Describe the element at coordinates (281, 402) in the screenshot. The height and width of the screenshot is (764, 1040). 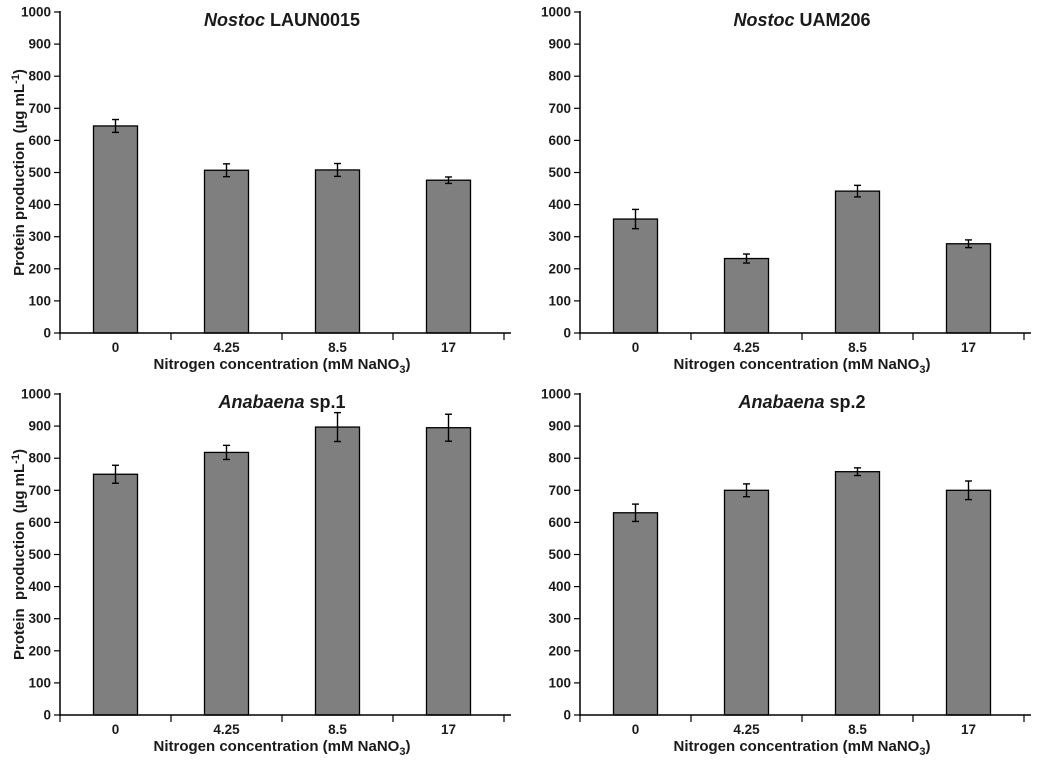
I see `chart-title: Anabaena sp.1` at that location.